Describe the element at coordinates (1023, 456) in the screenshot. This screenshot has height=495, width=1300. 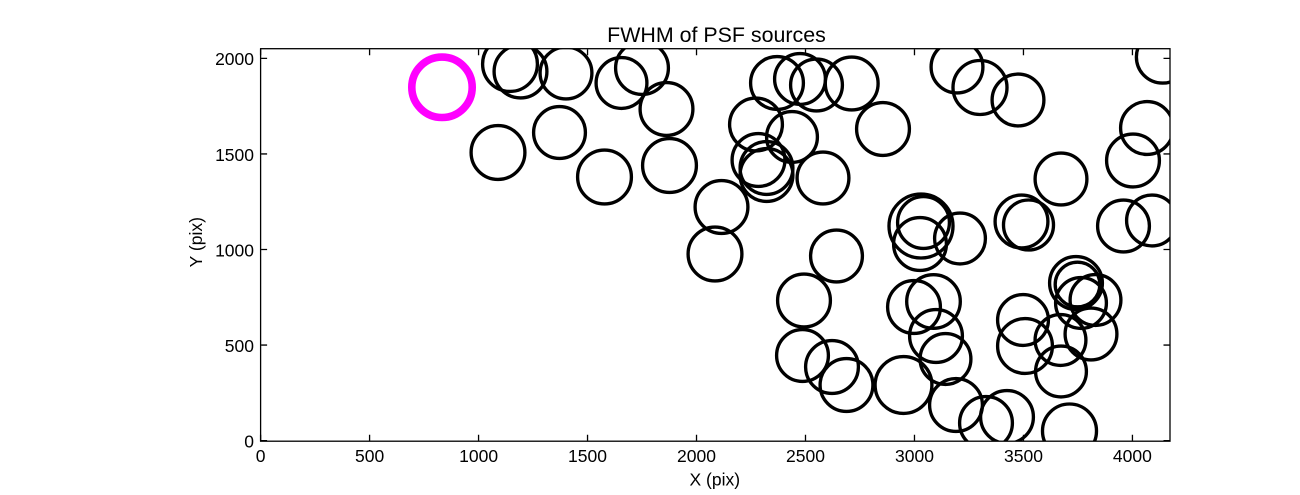
I see `svg-text: 3500` at that location.